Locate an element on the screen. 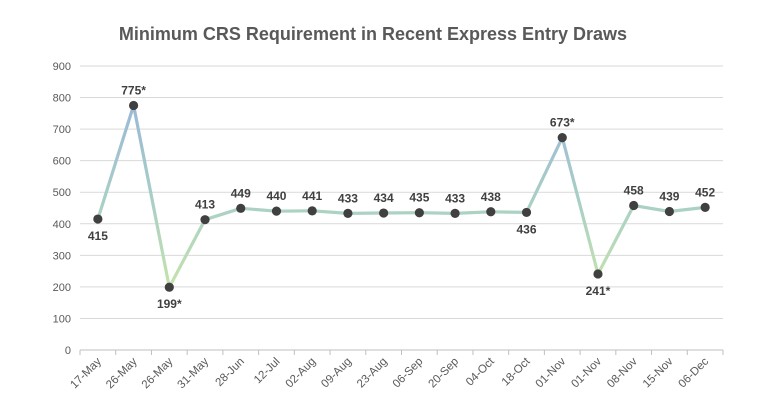 Image resolution: width=768 pixels, height=408 pixels. y-tick-label: 0 is located at coordinates (68, 351).